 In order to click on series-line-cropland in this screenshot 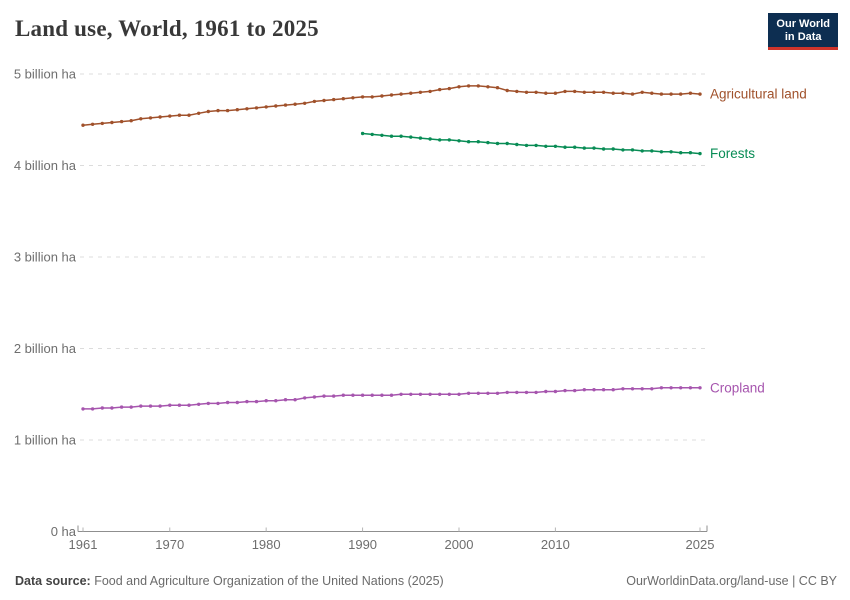, I will do `click(391, 398)`.